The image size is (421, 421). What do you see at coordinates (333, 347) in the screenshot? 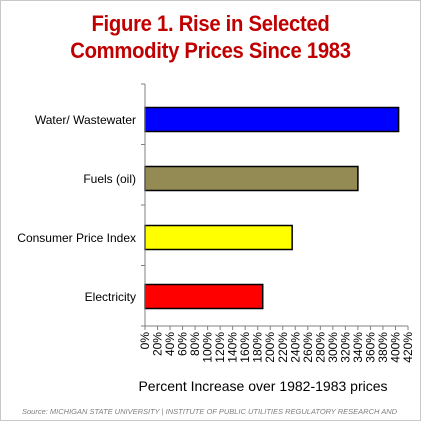
I see `x-tick-label-15: 300%` at bounding box center [333, 347].